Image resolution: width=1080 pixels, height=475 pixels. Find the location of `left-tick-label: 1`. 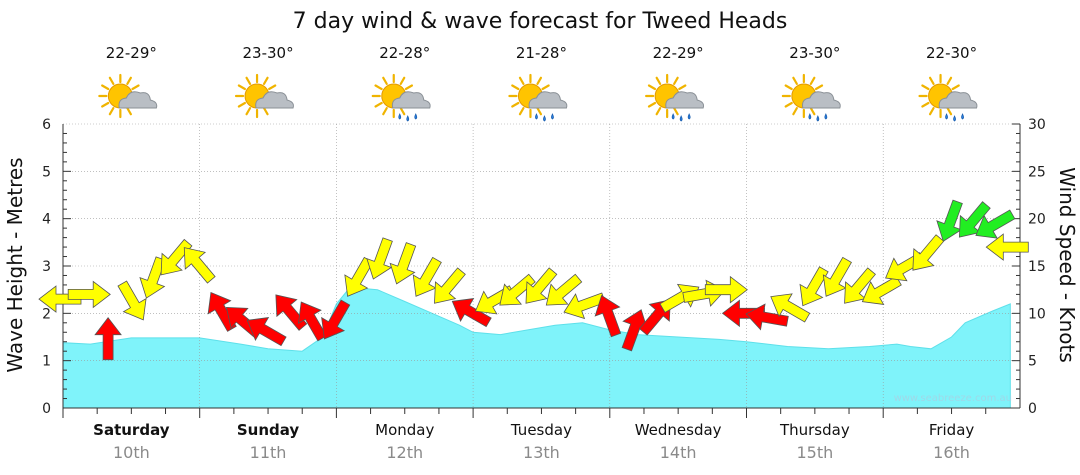

left-tick-label: 1 is located at coordinates (46, 362).